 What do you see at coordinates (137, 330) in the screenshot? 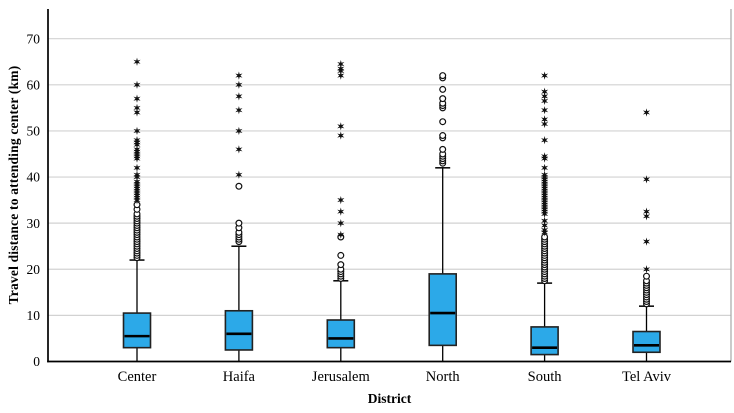
I see `box-center` at bounding box center [137, 330].